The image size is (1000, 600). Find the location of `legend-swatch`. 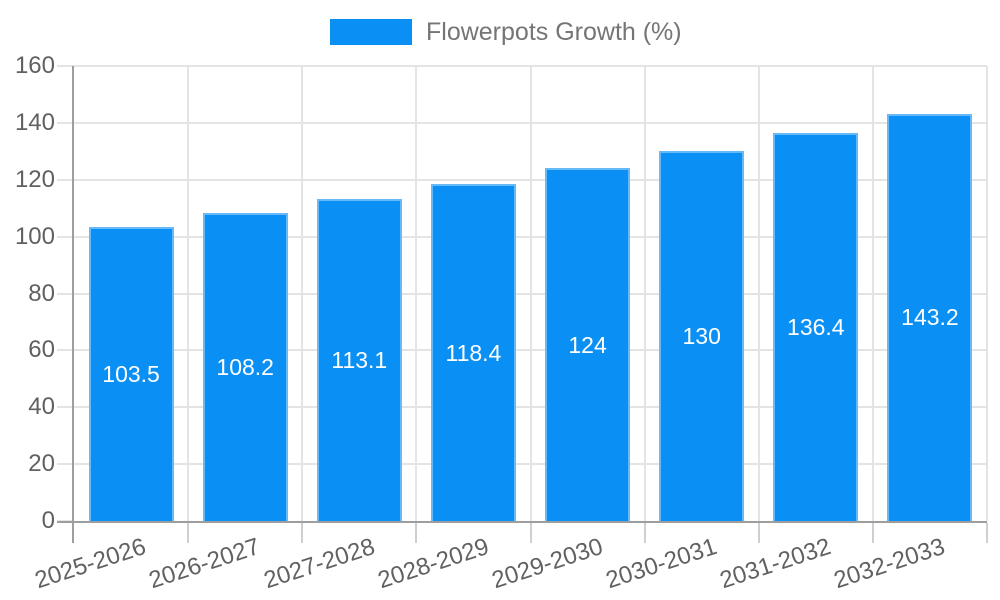

legend-swatch is located at coordinates (371, 32).